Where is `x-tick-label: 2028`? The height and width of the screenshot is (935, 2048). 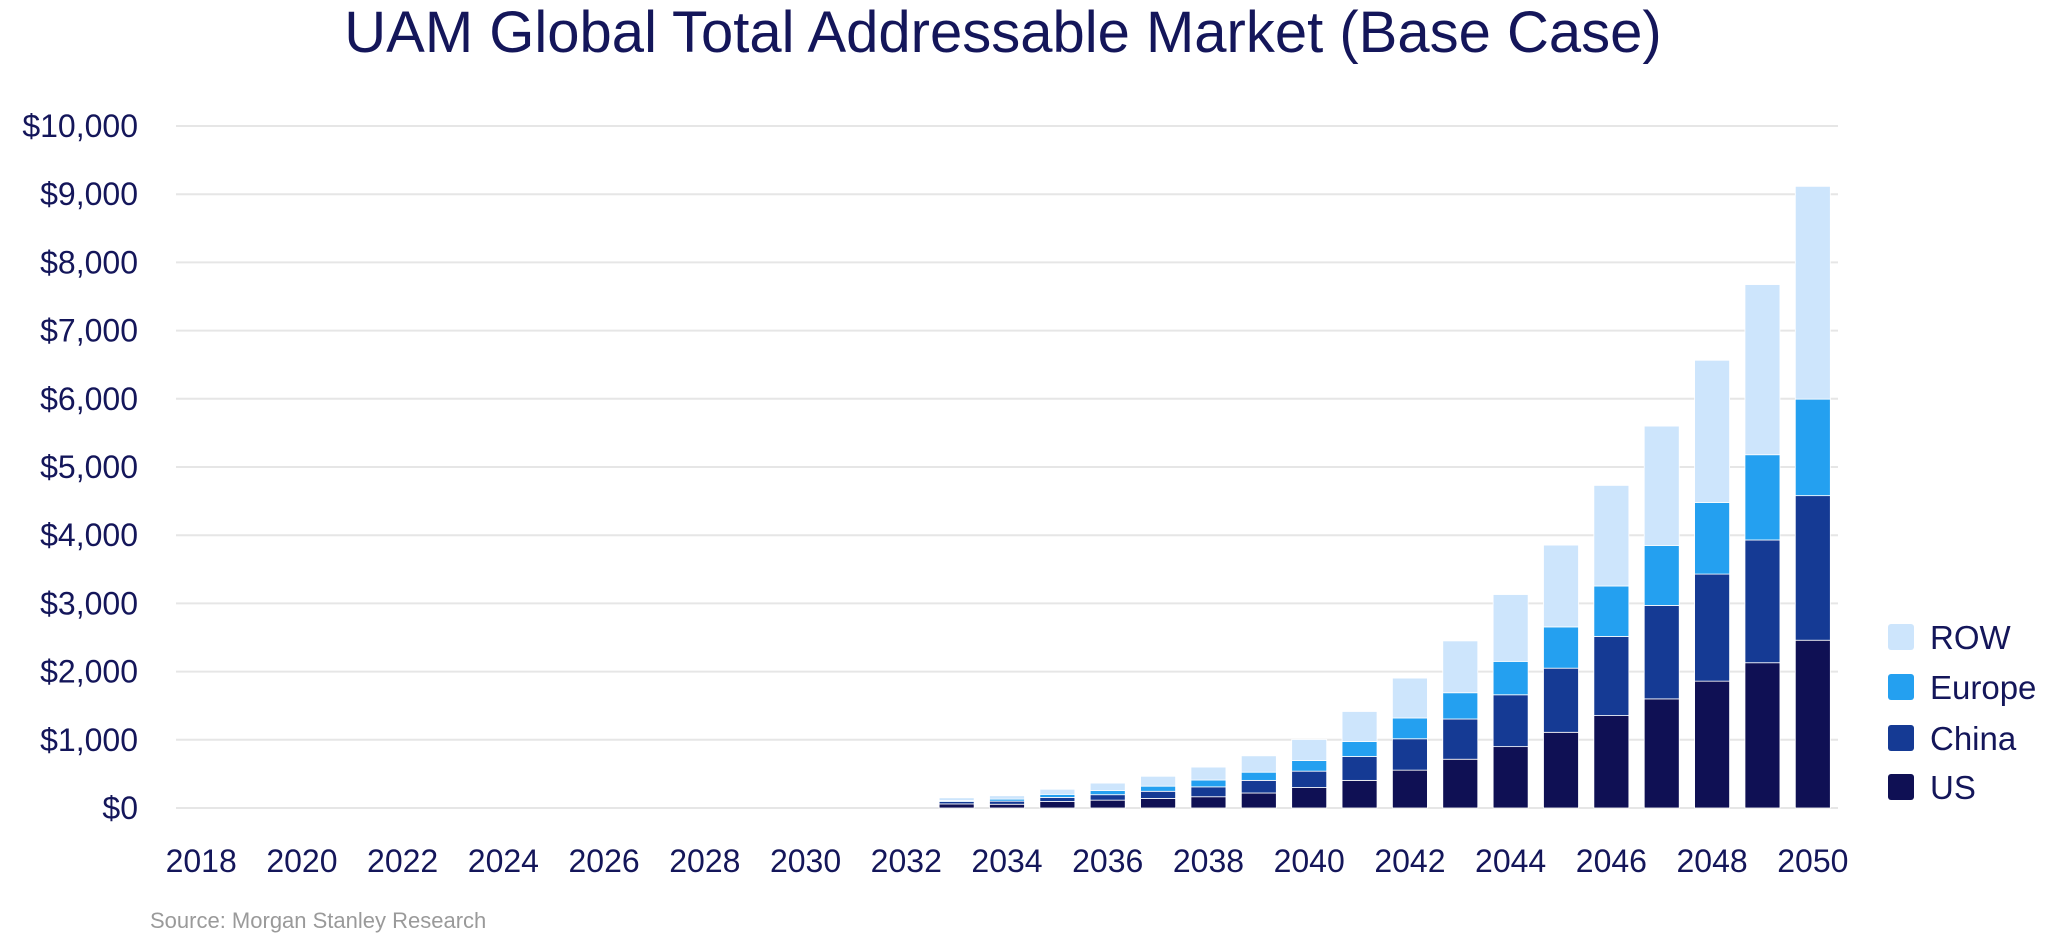
x-tick-label: 2028 is located at coordinates (704, 861).